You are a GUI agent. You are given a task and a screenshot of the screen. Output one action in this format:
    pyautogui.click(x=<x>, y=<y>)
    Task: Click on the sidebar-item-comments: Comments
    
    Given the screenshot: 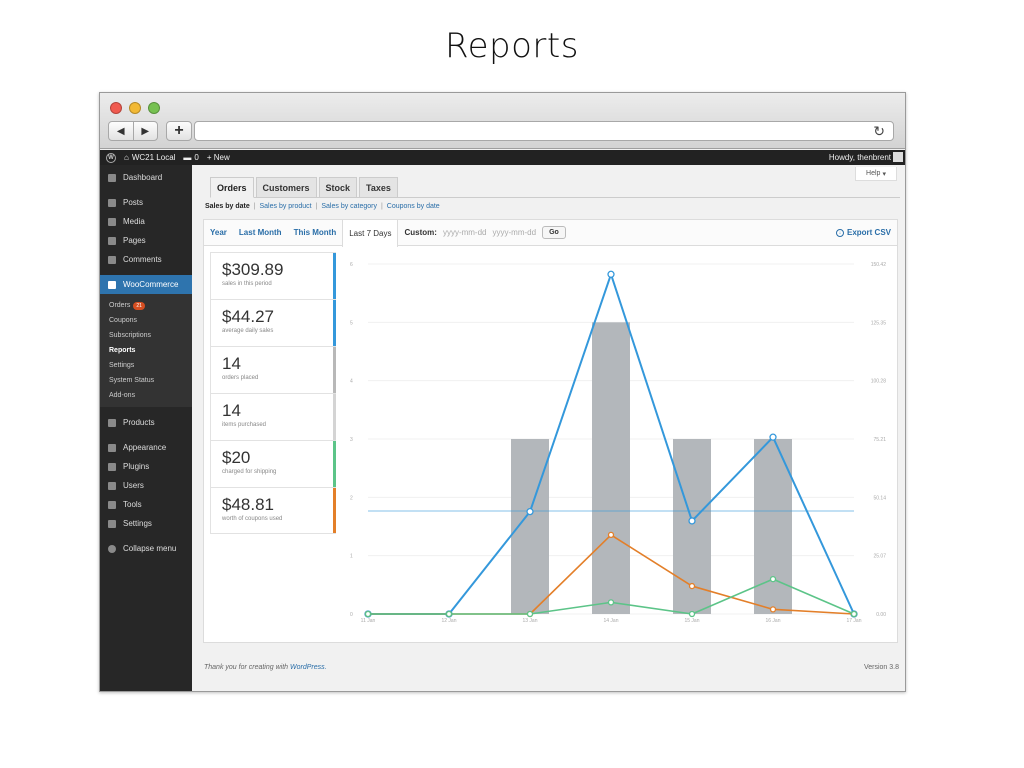 What is the action you would take?
    pyautogui.click(x=146, y=259)
    